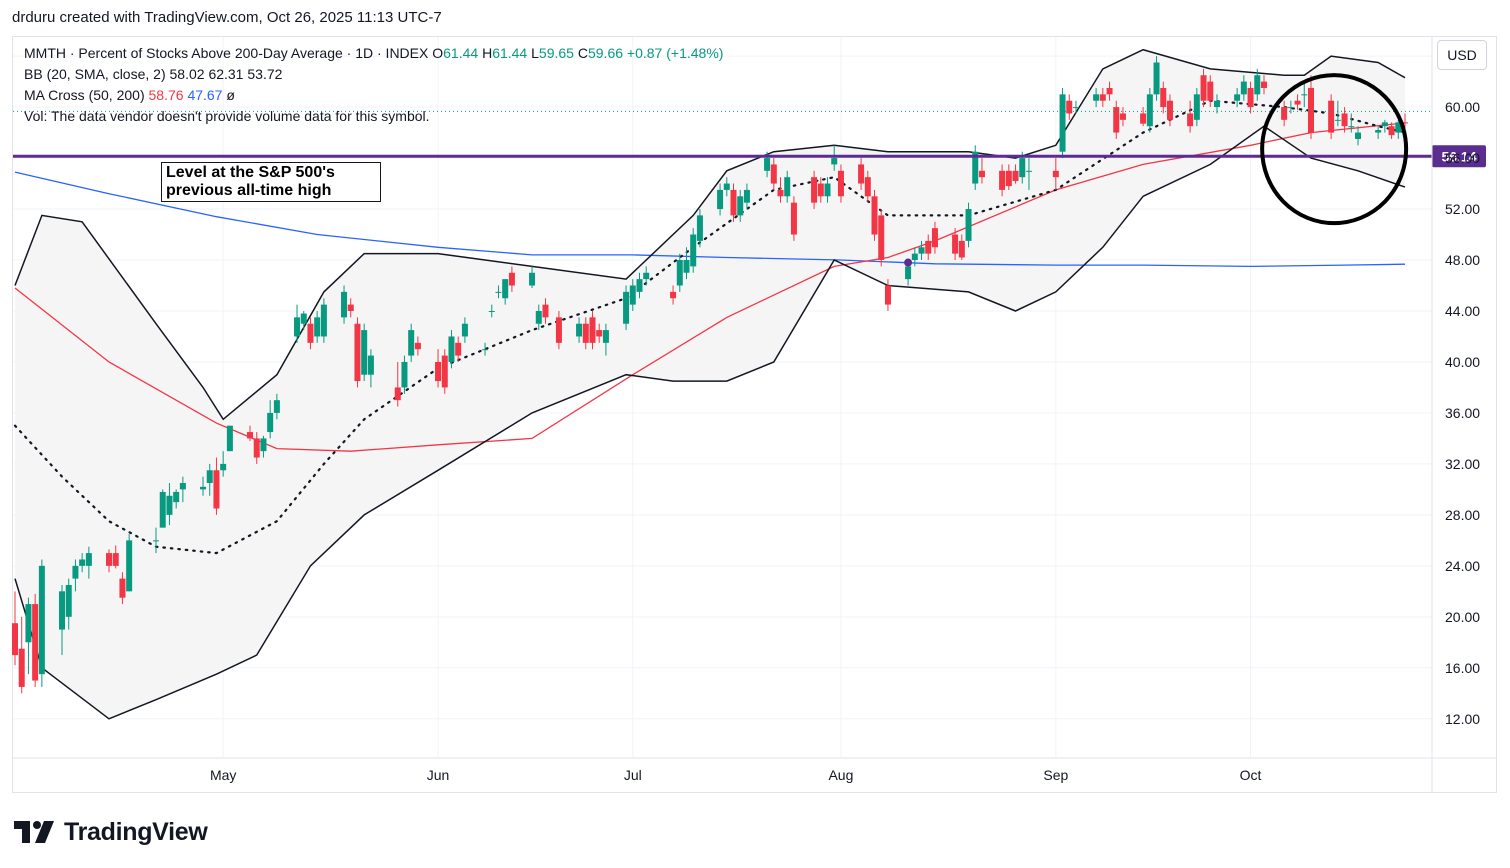 The height and width of the screenshot is (868, 1510). Describe the element at coordinates (556, 53) in the screenshot. I see `legend-low: 59.65` at that location.